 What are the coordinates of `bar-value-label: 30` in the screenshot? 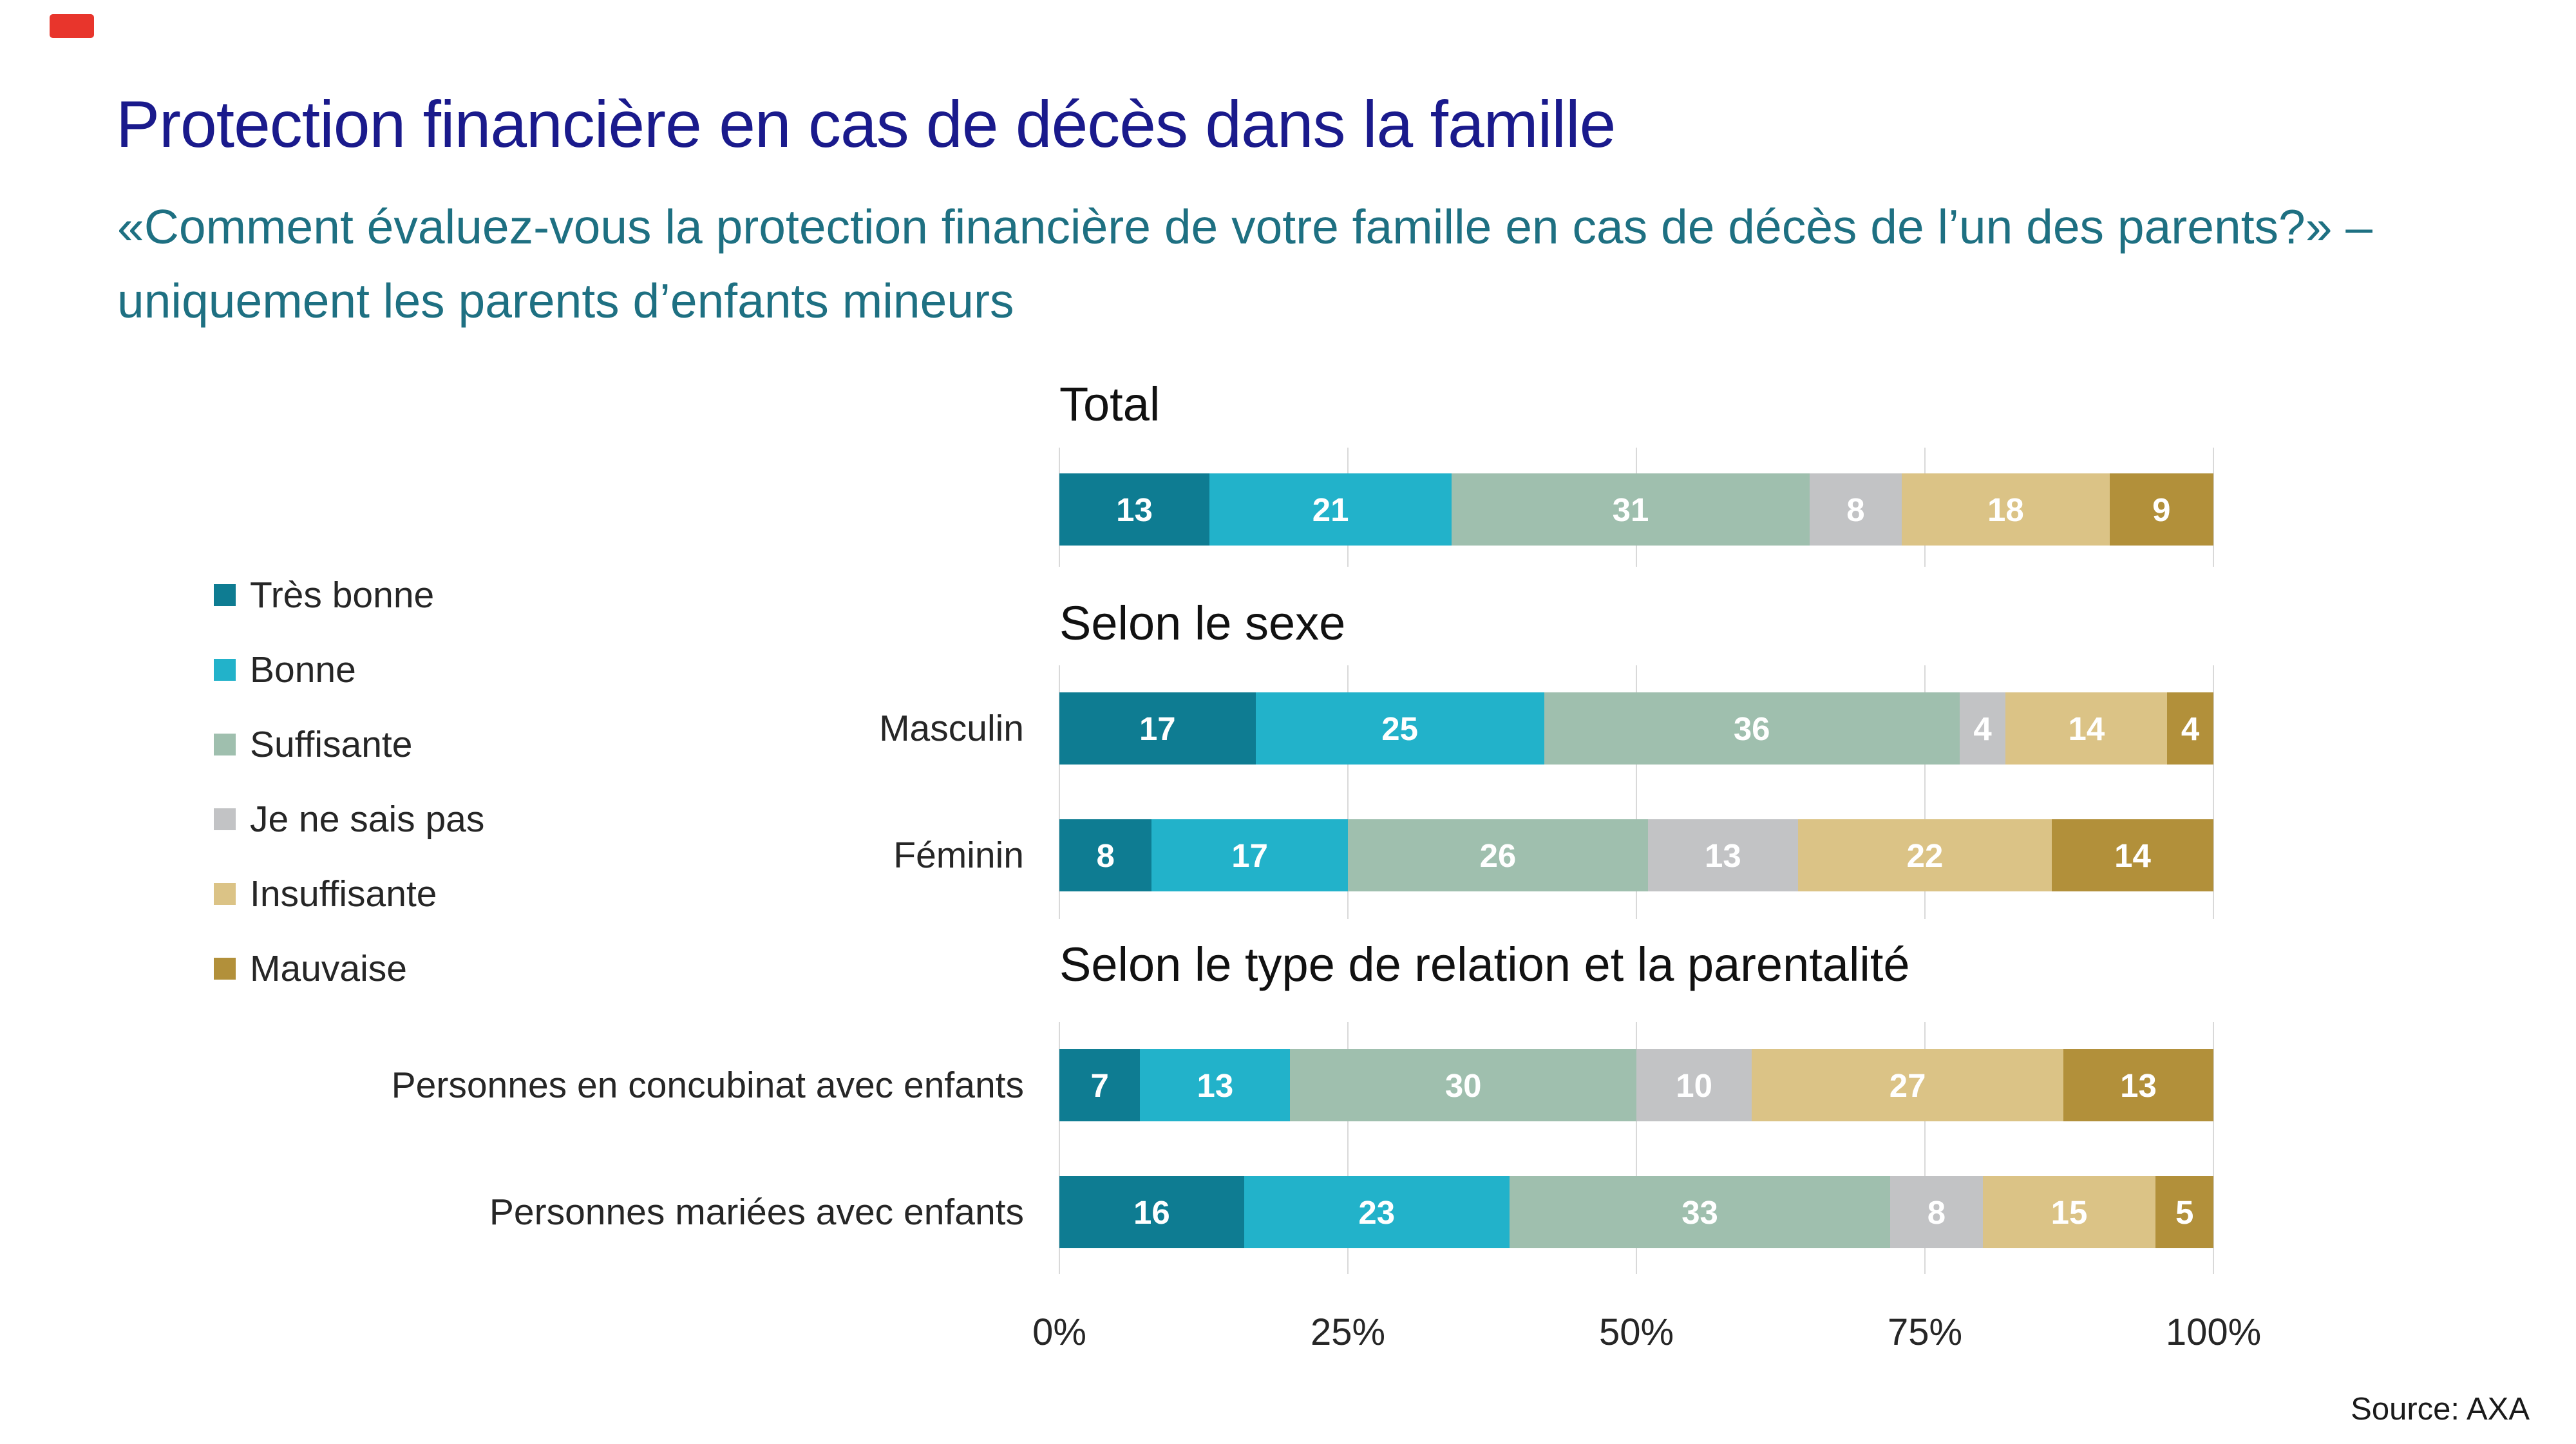 It's located at (1463, 1085).